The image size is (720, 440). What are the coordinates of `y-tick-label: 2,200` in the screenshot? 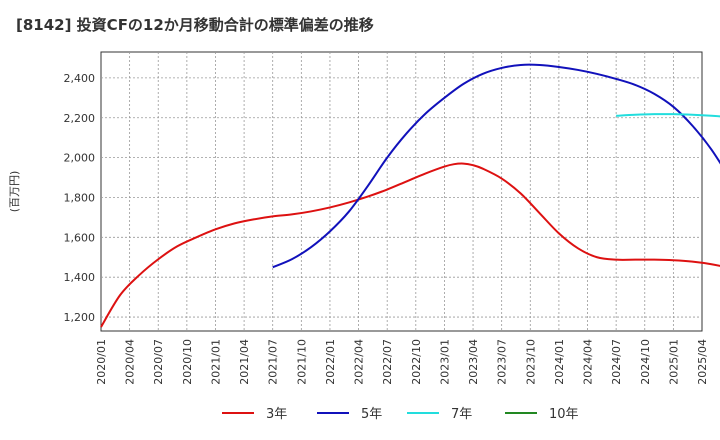 It's located at (80, 118).